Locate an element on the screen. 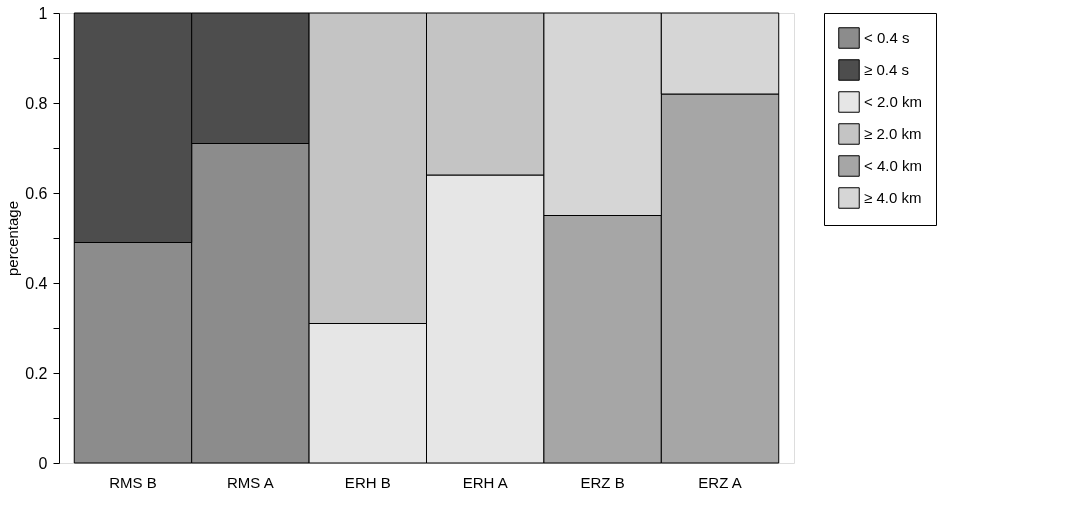  legend-label: < 0.4 s is located at coordinates (887, 37).